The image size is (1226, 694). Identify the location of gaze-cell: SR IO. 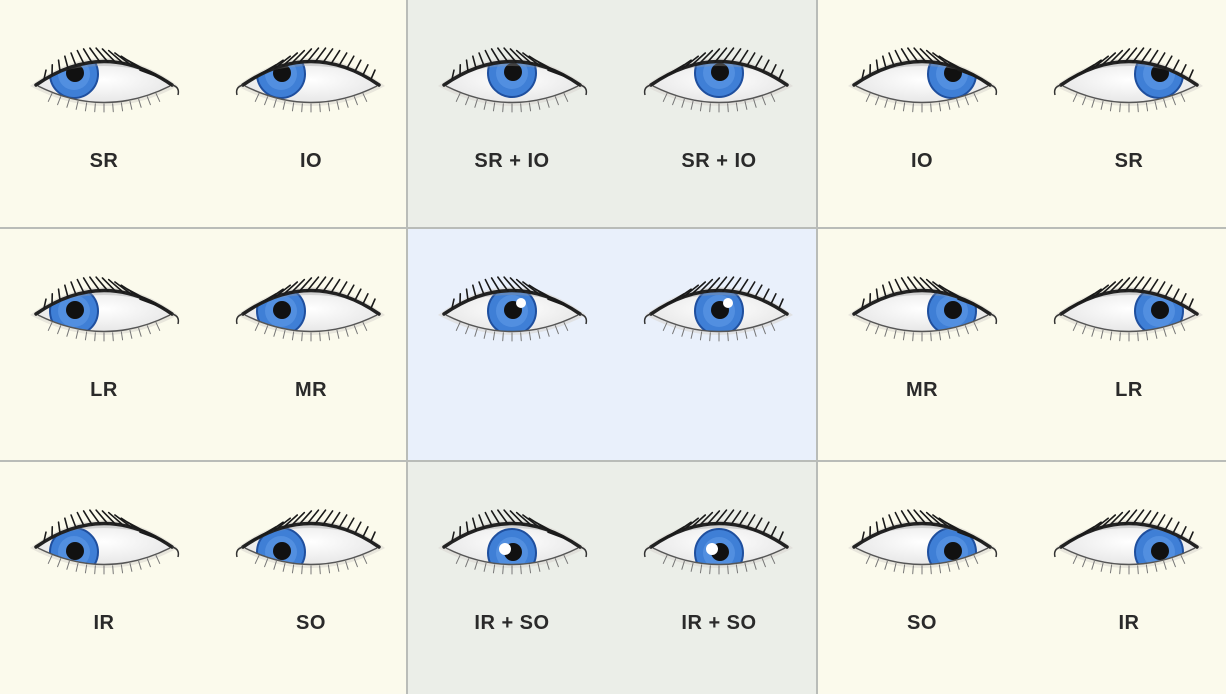
(203, 113).